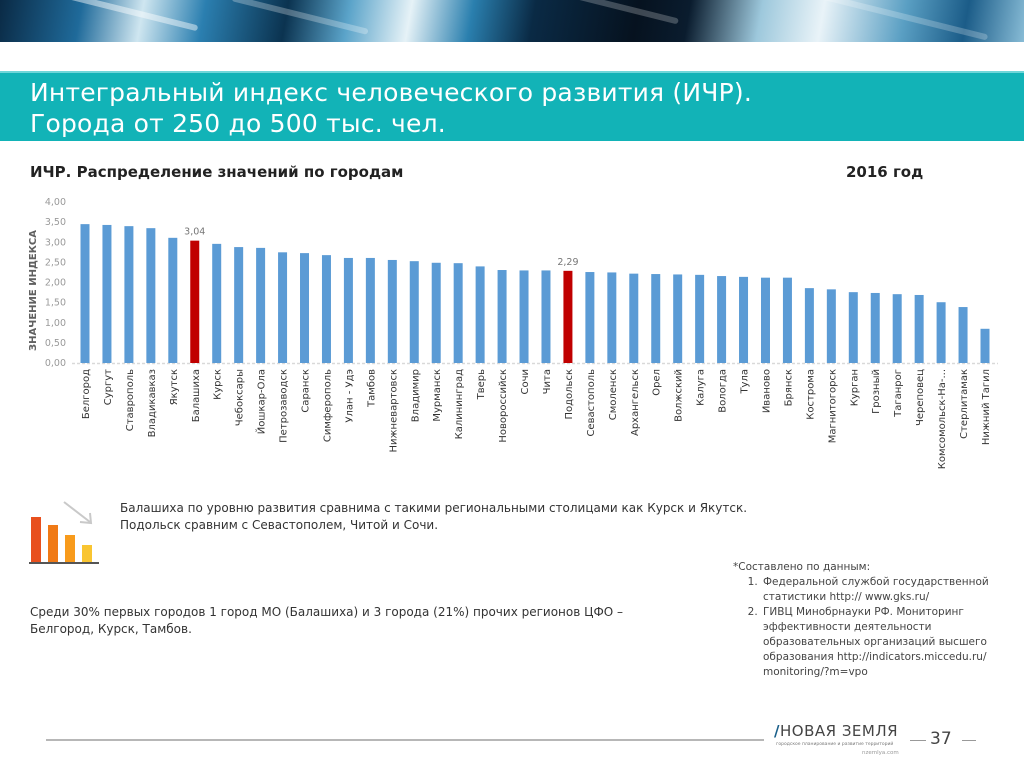 The height and width of the screenshot is (767, 1024). I want to click on logo-url: nzemlya.com, so click(880, 753).